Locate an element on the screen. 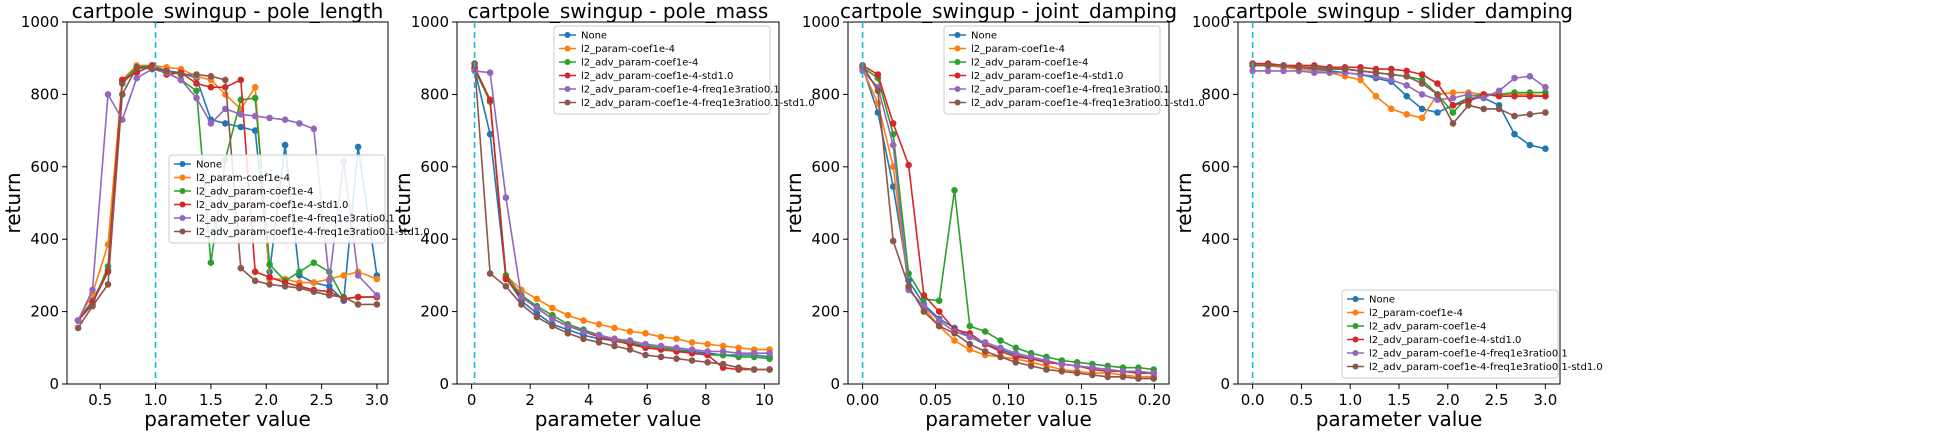 The height and width of the screenshot is (433, 1951). x-tick-label: 0.5 is located at coordinates (1301, 400).